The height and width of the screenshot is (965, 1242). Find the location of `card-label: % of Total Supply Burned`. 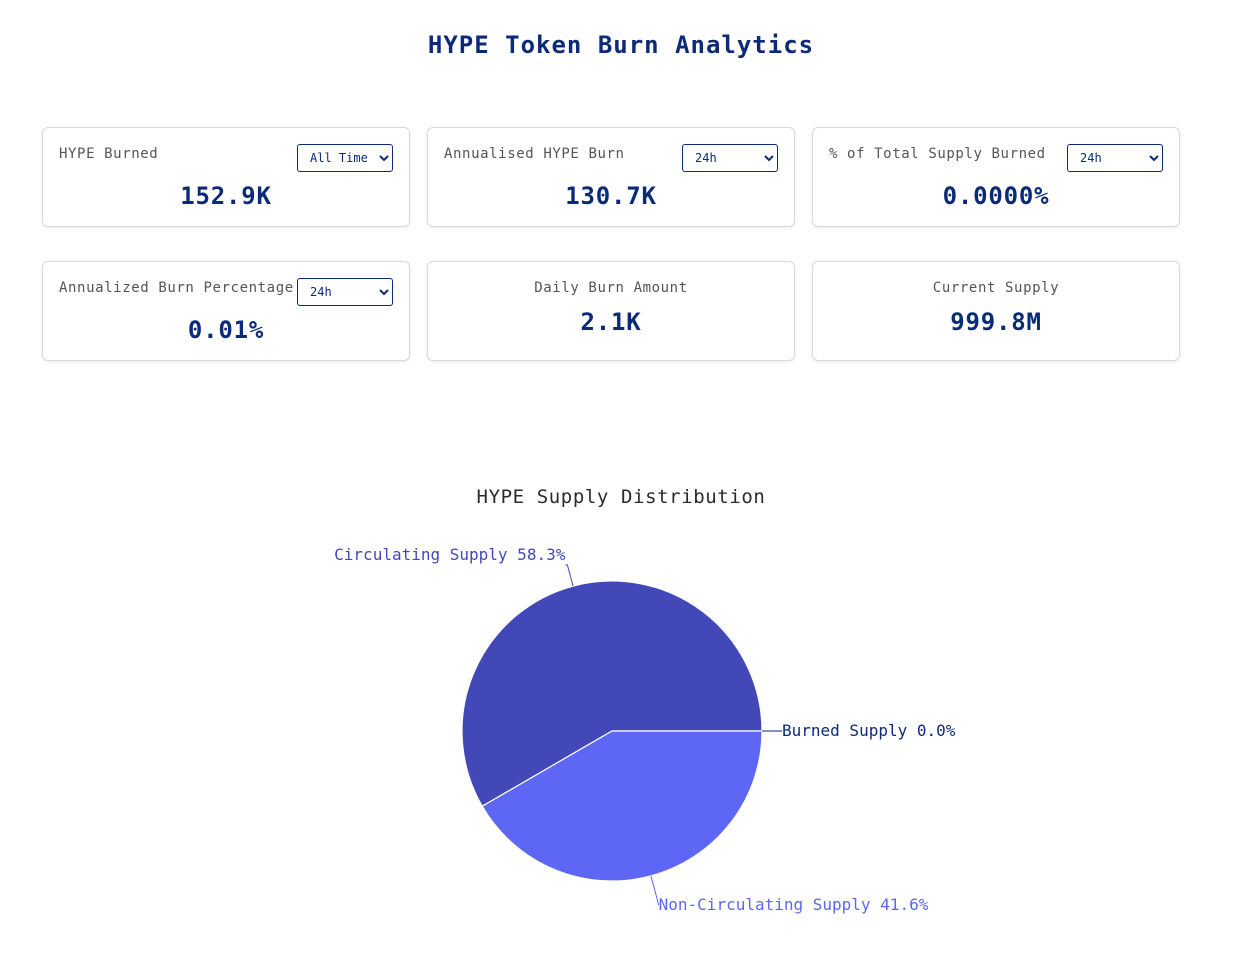

card-label: % of Total Supply Burned is located at coordinates (937, 154).